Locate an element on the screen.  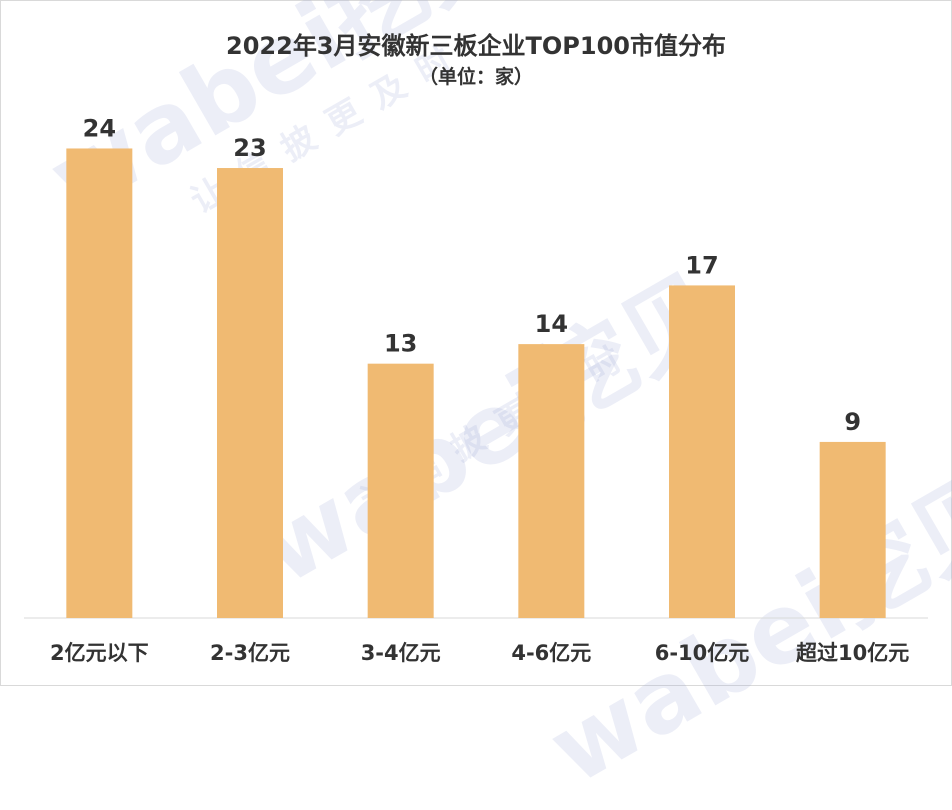
data-label-3: 14 is located at coordinates (551, 324).